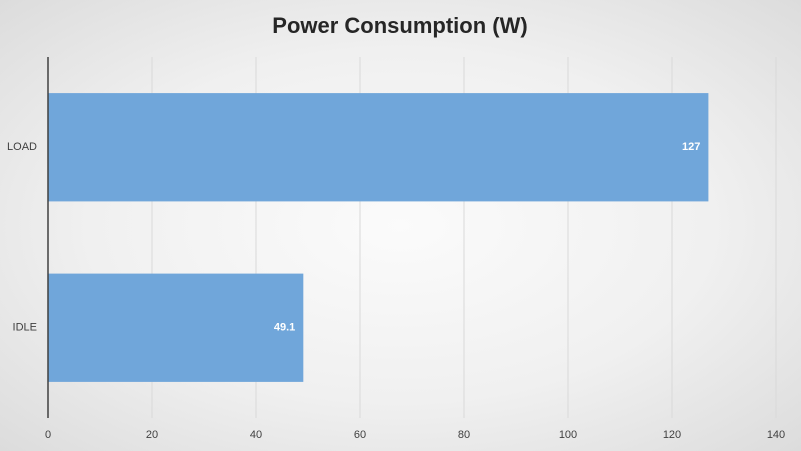 The height and width of the screenshot is (451, 801). I want to click on x-tick-label: 0, so click(48, 435).